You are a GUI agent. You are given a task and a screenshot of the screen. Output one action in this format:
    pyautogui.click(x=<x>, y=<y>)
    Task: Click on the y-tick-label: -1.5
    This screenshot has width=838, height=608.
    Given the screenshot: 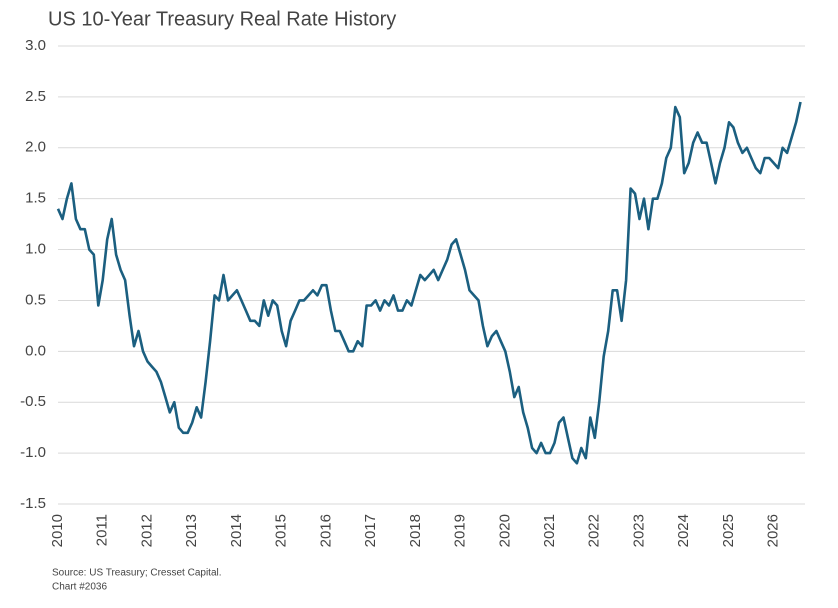 What is the action you would take?
    pyautogui.click(x=33, y=503)
    